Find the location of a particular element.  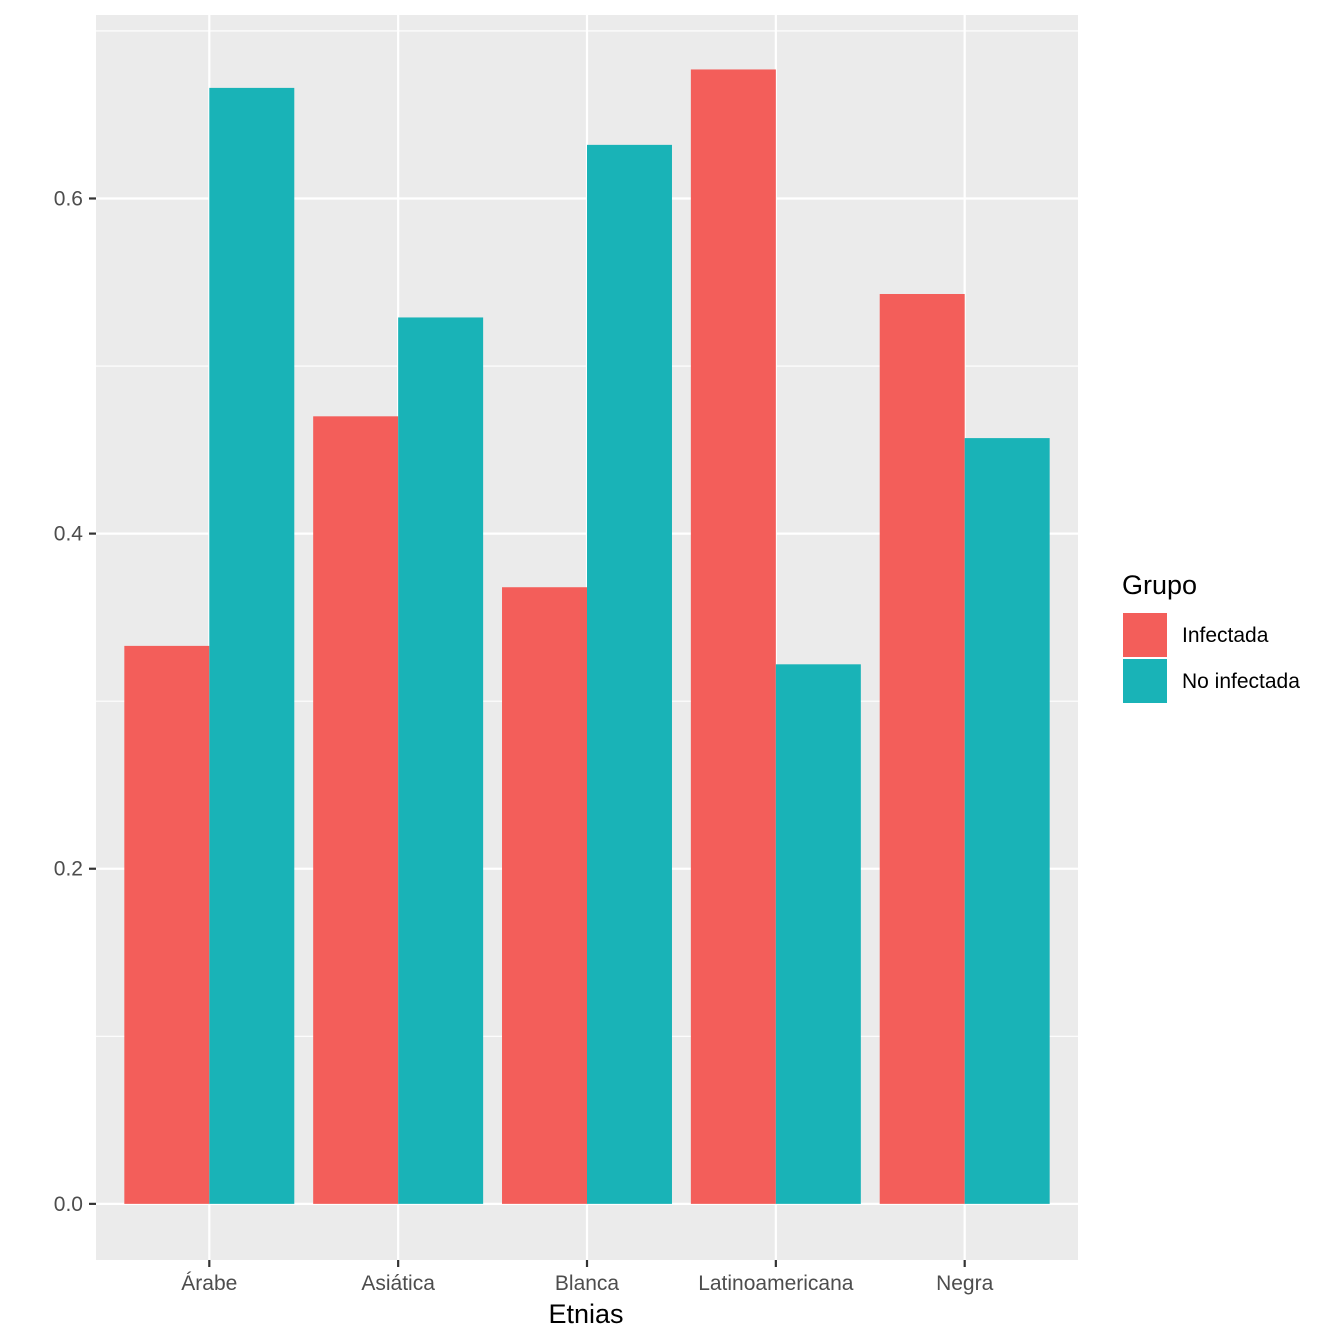

x-axis-title: Etnias is located at coordinates (585, 1314).